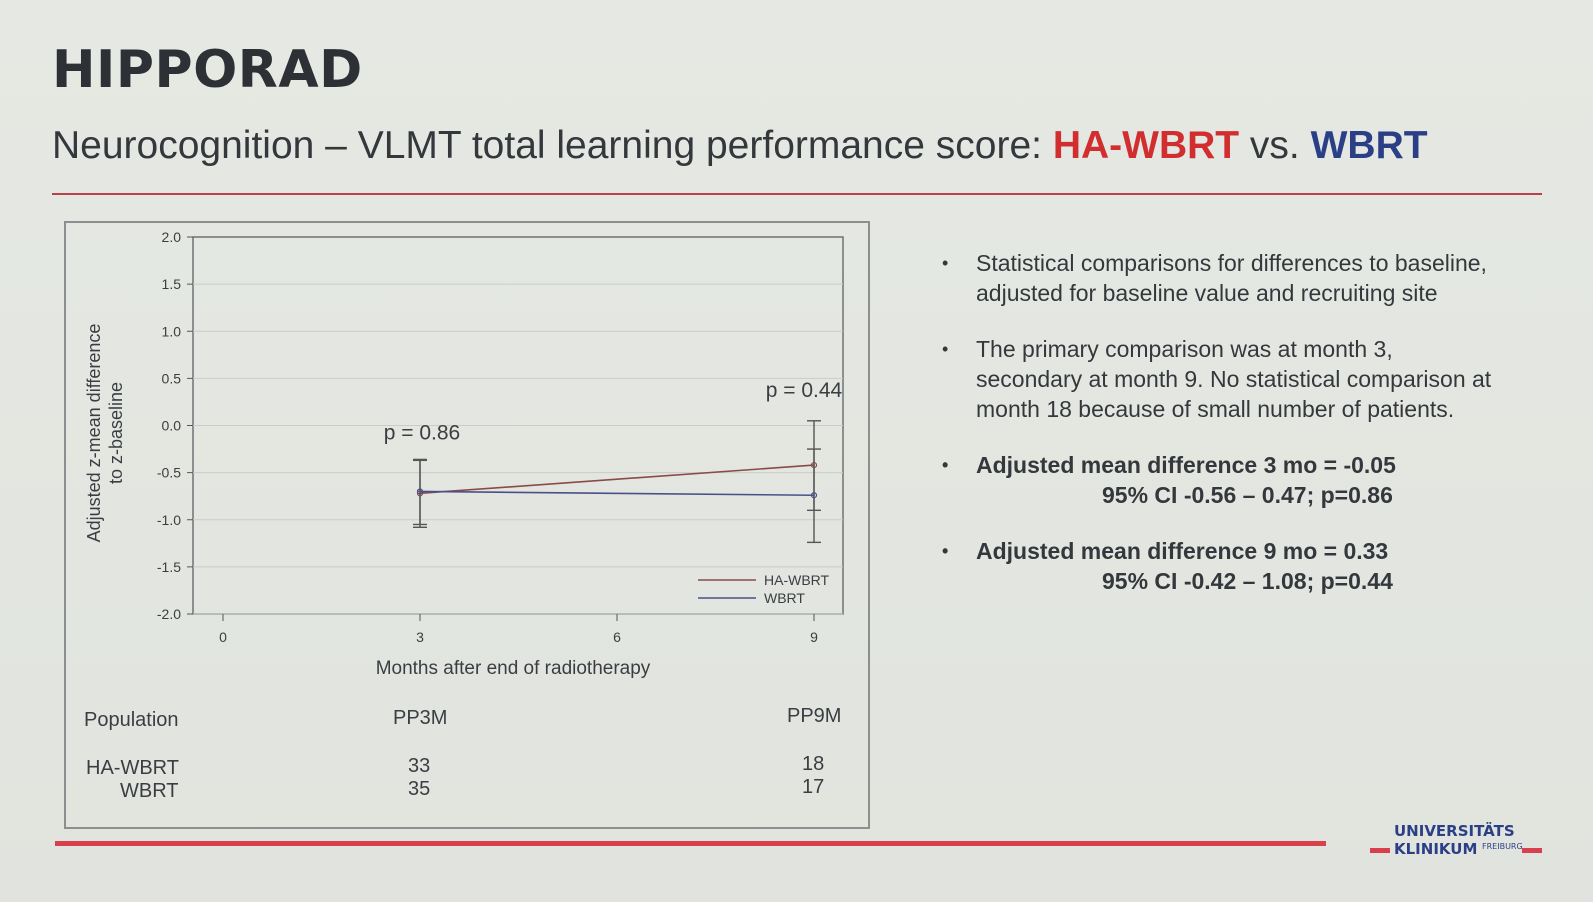 This screenshot has width=1593, height=902. I want to click on population-ha-wbrt-pp9m: 18, so click(813, 764).